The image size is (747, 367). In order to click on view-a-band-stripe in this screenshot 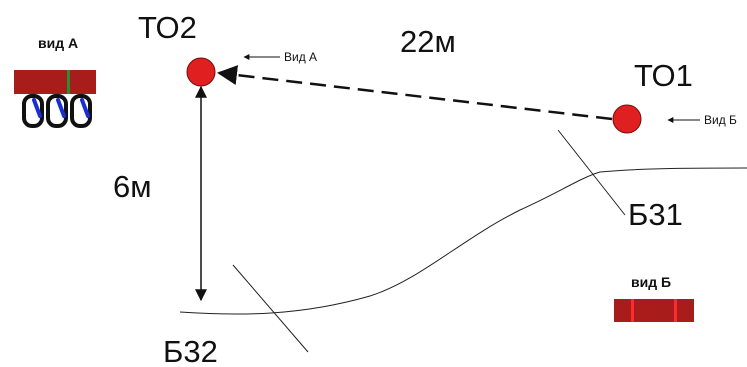, I will do `click(68, 82)`.